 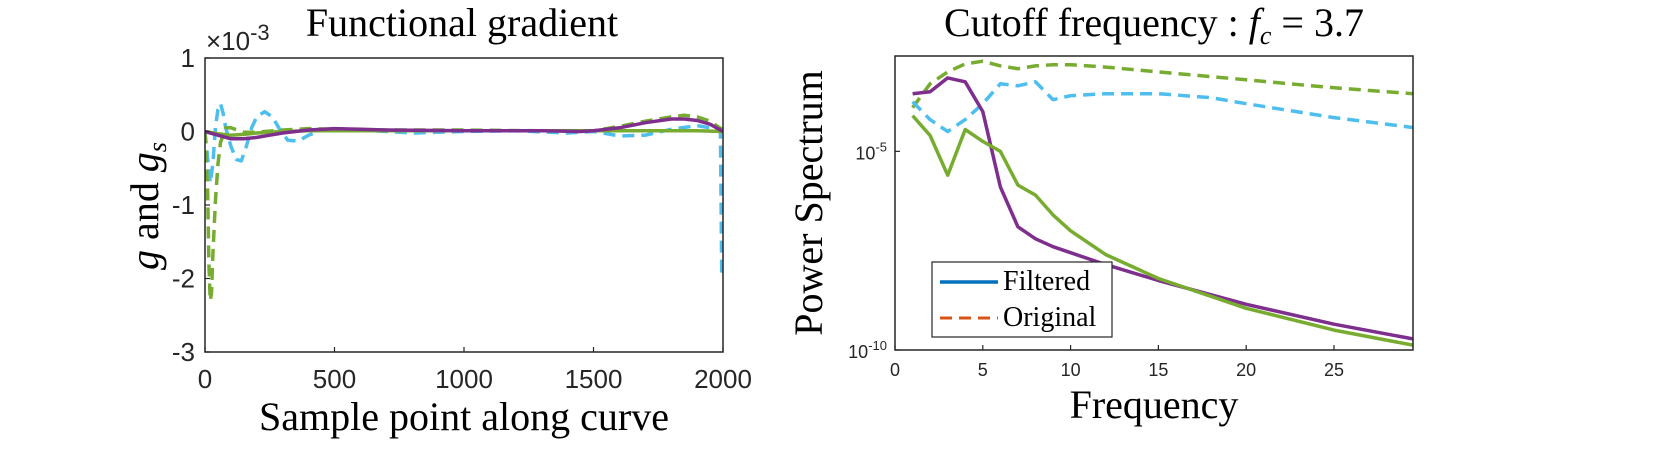 What do you see at coordinates (867, 350) in the screenshot?
I see `right-y-tick-label: 10-10` at bounding box center [867, 350].